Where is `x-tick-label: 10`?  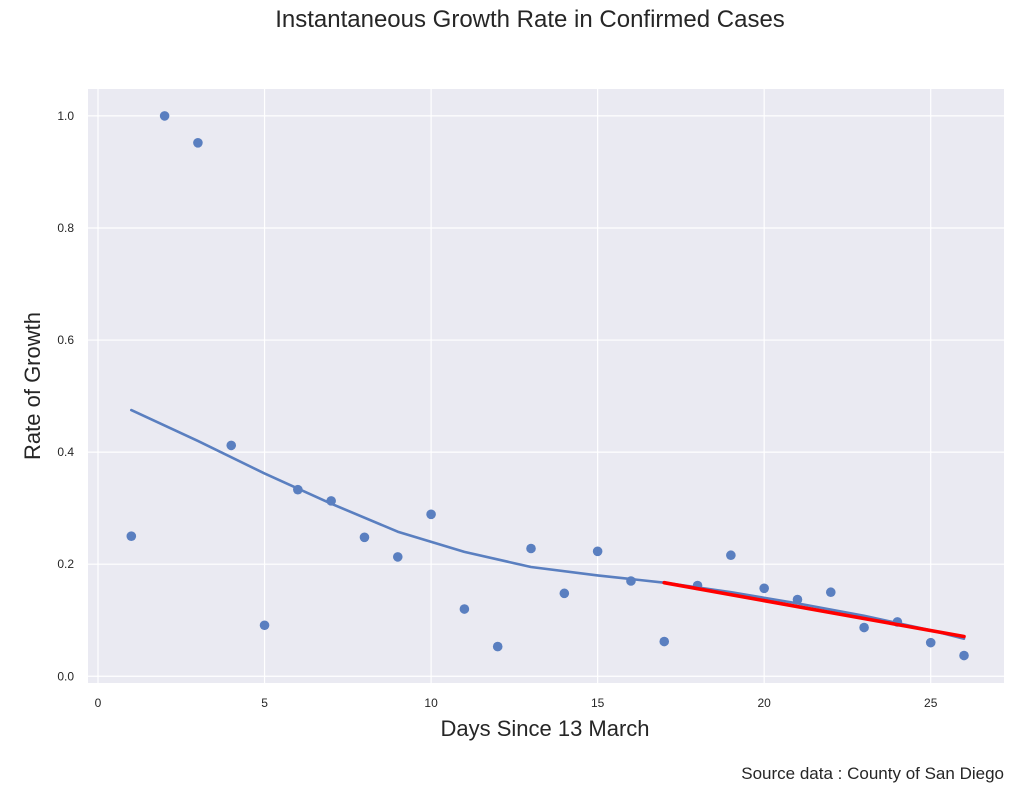 x-tick-label: 10 is located at coordinates (431, 703).